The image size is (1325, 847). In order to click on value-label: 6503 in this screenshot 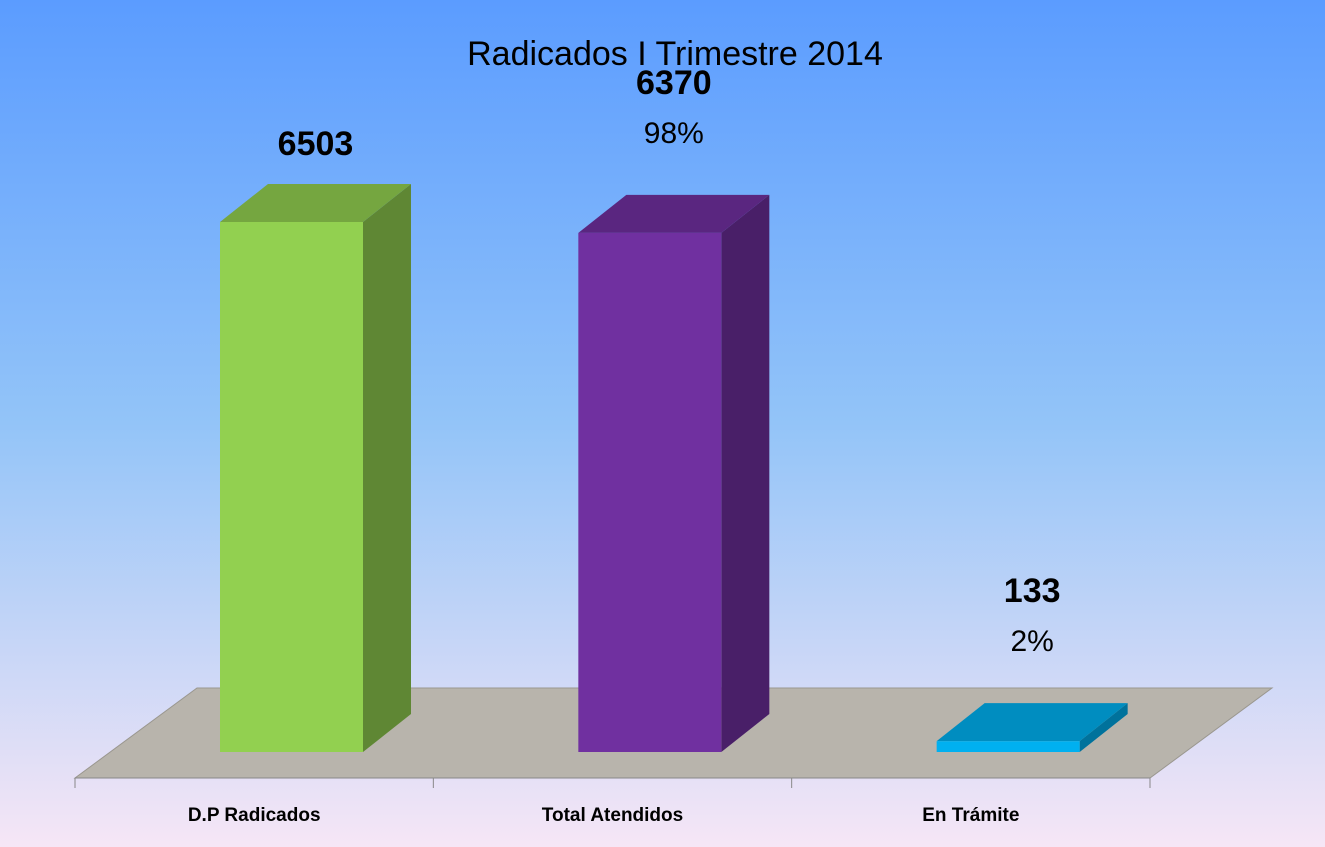, I will do `click(316, 144)`.